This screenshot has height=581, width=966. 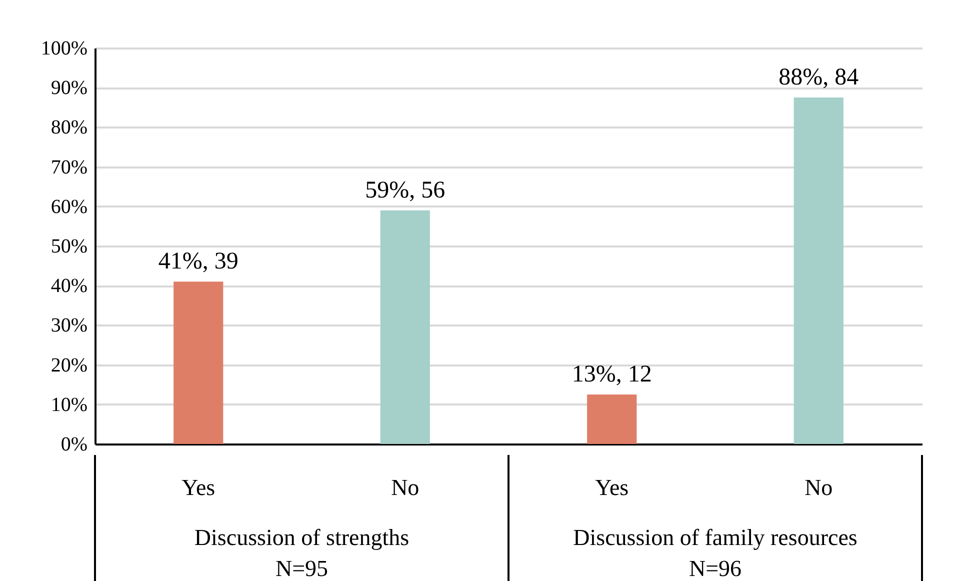 I want to click on y-tick-label: 100%, so click(x=64, y=49).